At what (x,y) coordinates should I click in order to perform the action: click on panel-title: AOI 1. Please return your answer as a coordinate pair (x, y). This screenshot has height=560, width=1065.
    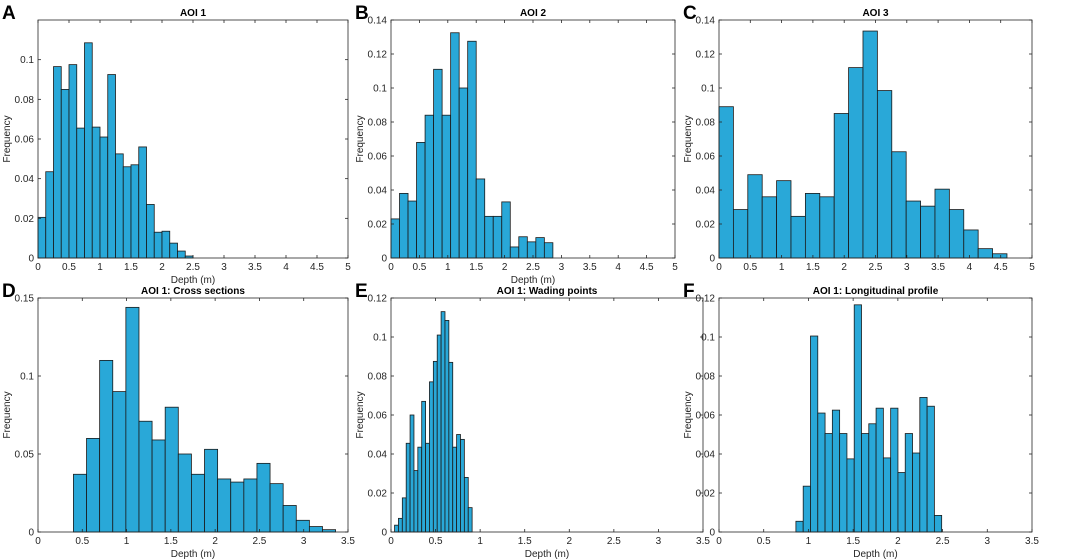
    Looking at the image, I should click on (193, 13).